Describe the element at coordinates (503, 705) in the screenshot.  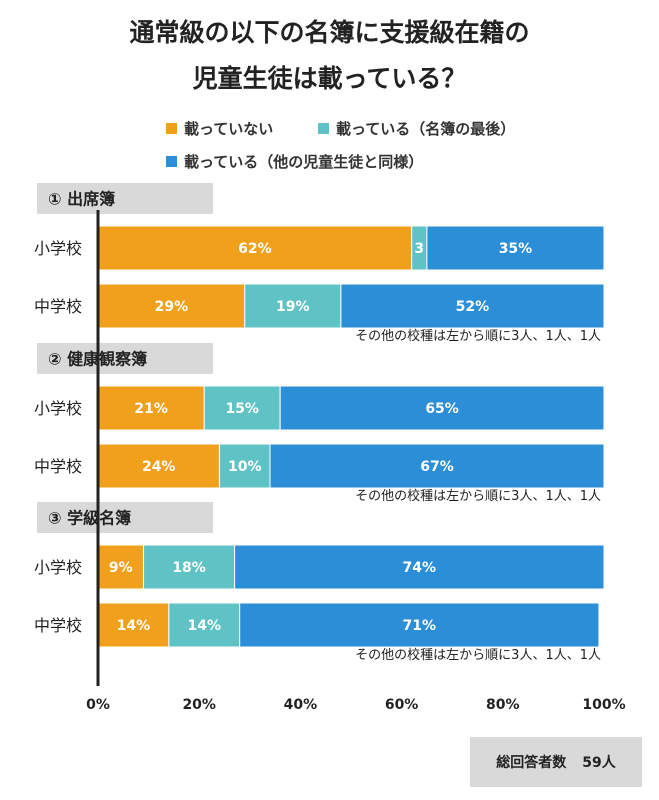
I see `x-tick-label: 80%` at that location.